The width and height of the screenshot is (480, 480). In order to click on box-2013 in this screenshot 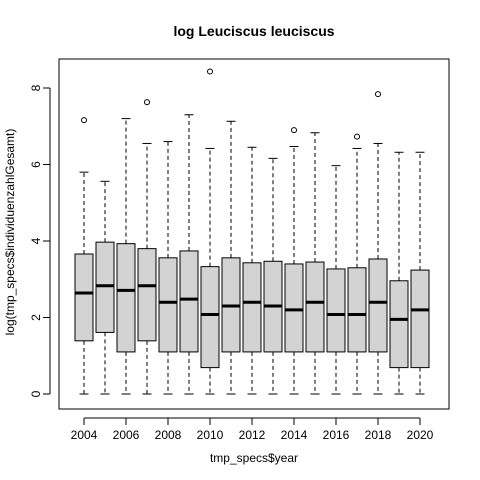, I will do `click(273, 276)`.